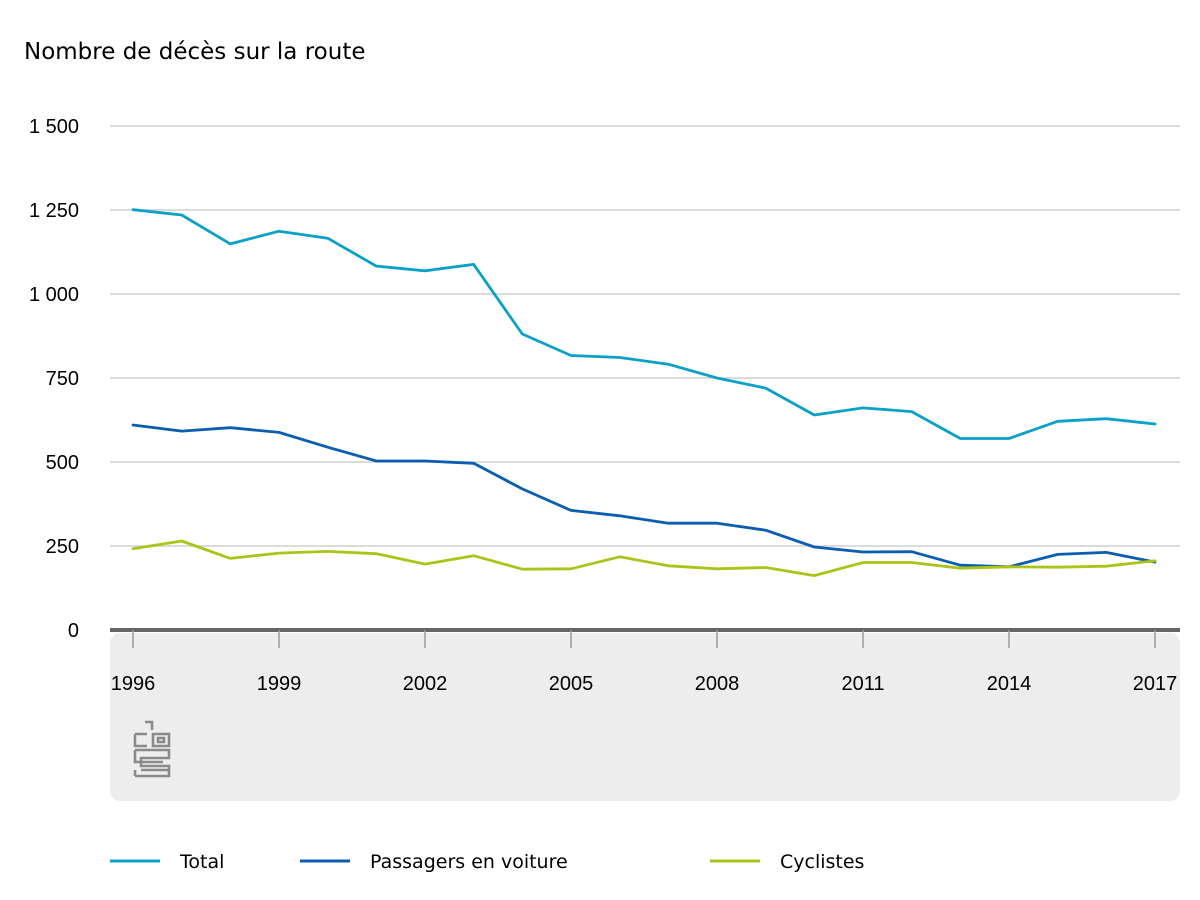 The width and height of the screenshot is (1200, 900). Describe the element at coordinates (862, 684) in the screenshot. I see `x-tick-label: 2011` at that location.